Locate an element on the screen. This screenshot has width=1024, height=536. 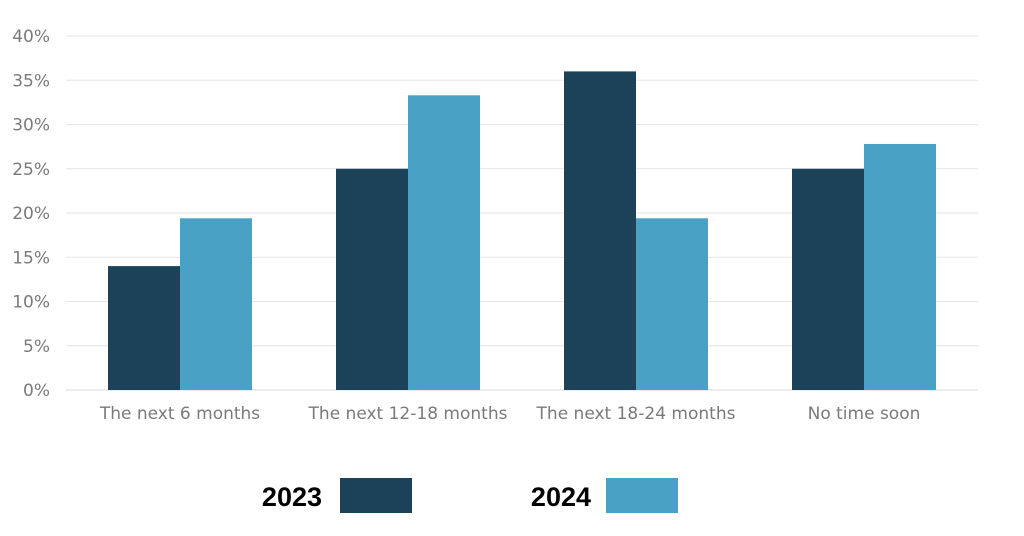
legend-label: 2023 is located at coordinates (292, 497).